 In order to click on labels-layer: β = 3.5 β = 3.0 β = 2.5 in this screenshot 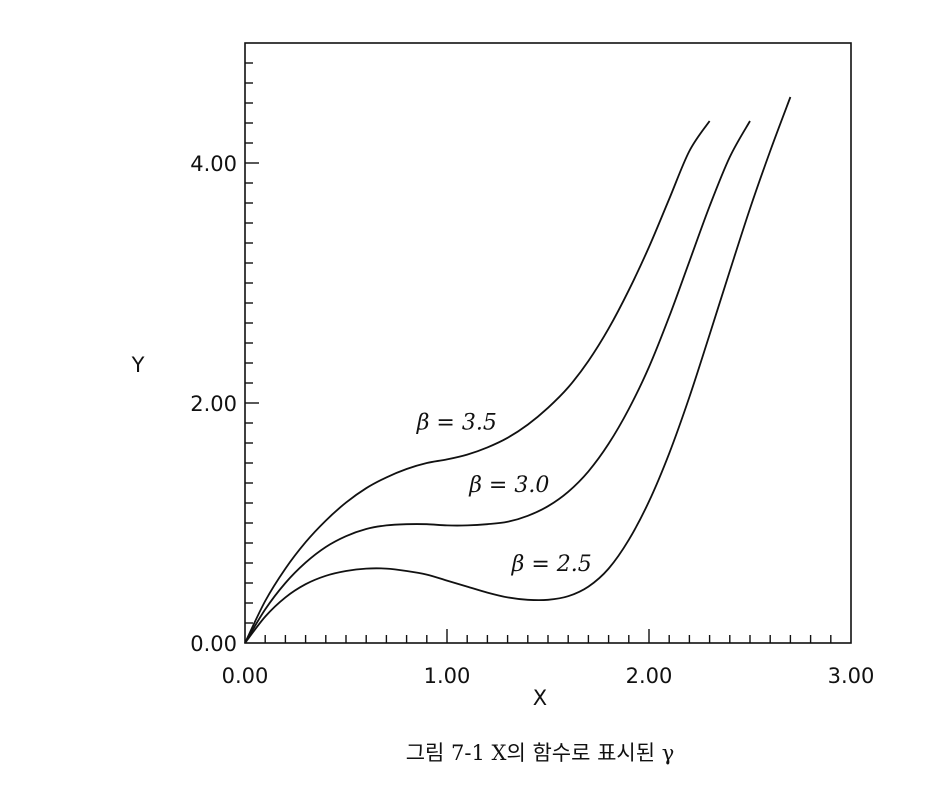, I will do `click(504, 493)`.